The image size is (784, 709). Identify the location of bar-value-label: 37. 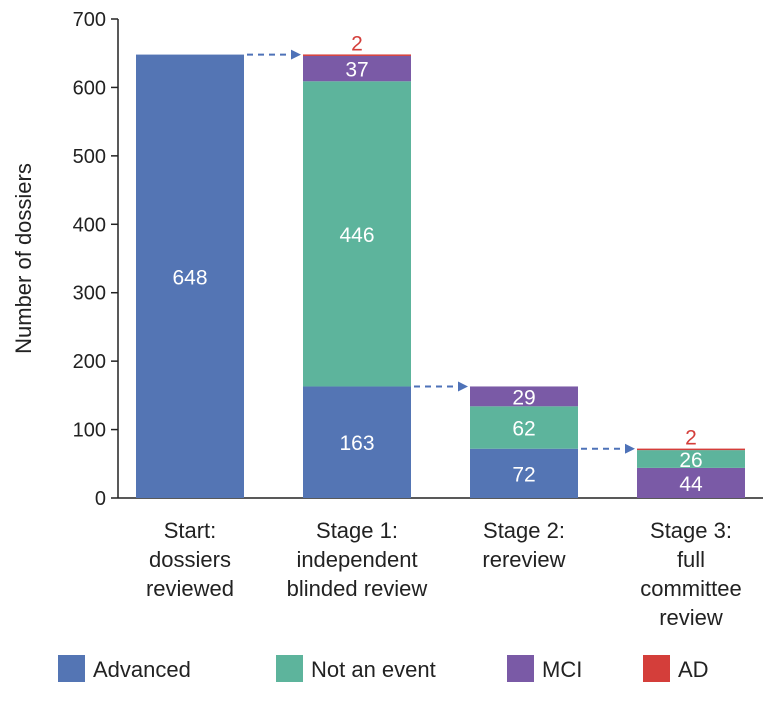
(356, 70).